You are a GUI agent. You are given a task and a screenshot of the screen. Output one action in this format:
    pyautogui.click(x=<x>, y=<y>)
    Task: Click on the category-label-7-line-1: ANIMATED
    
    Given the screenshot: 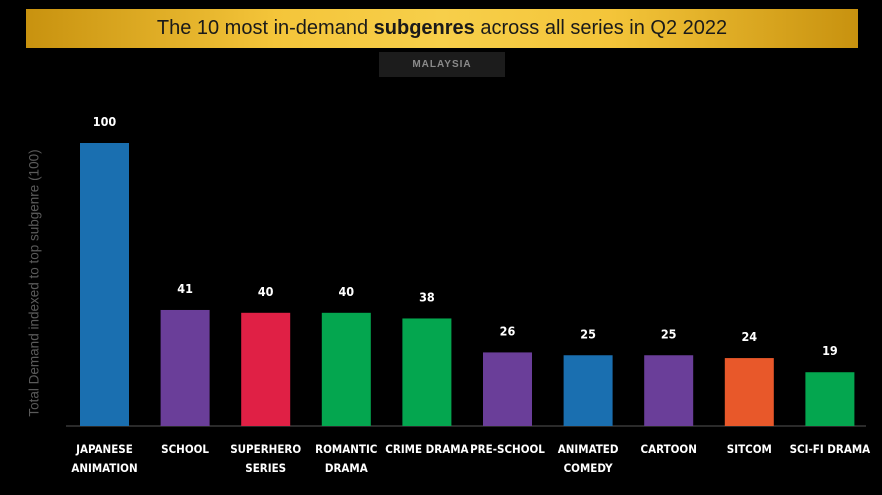 What is the action you would take?
    pyautogui.click(x=588, y=449)
    